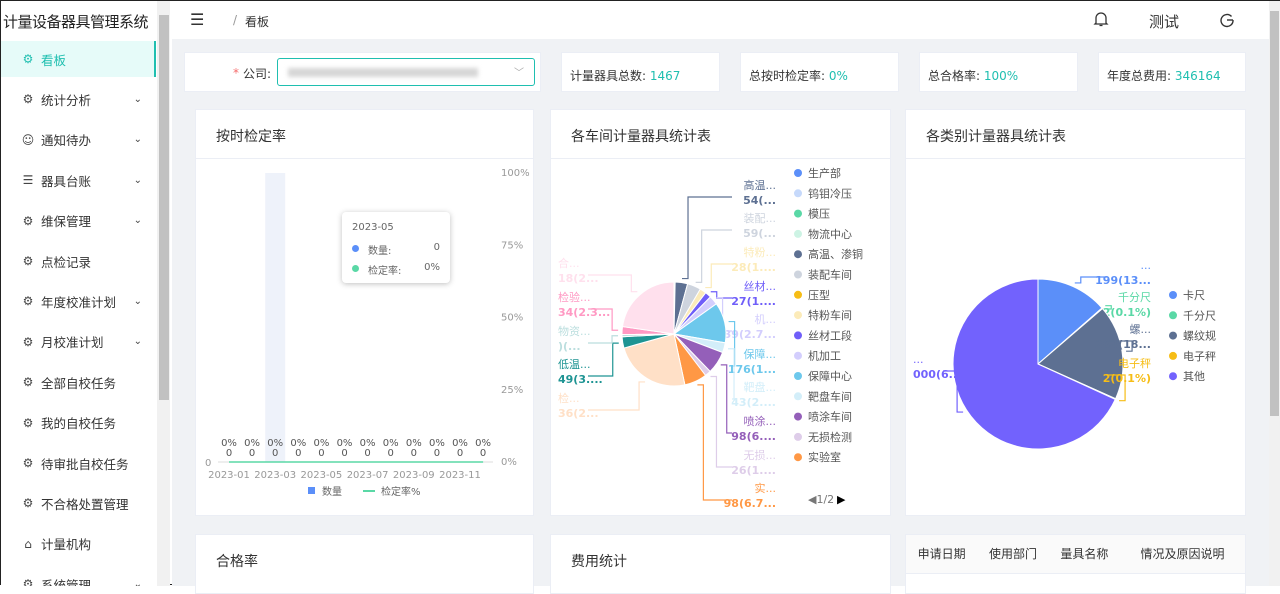 The height and width of the screenshot is (594, 1280). What do you see at coordinates (66, 141) in the screenshot?
I see `sidebar-item-label: 通知待办` at bounding box center [66, 141].